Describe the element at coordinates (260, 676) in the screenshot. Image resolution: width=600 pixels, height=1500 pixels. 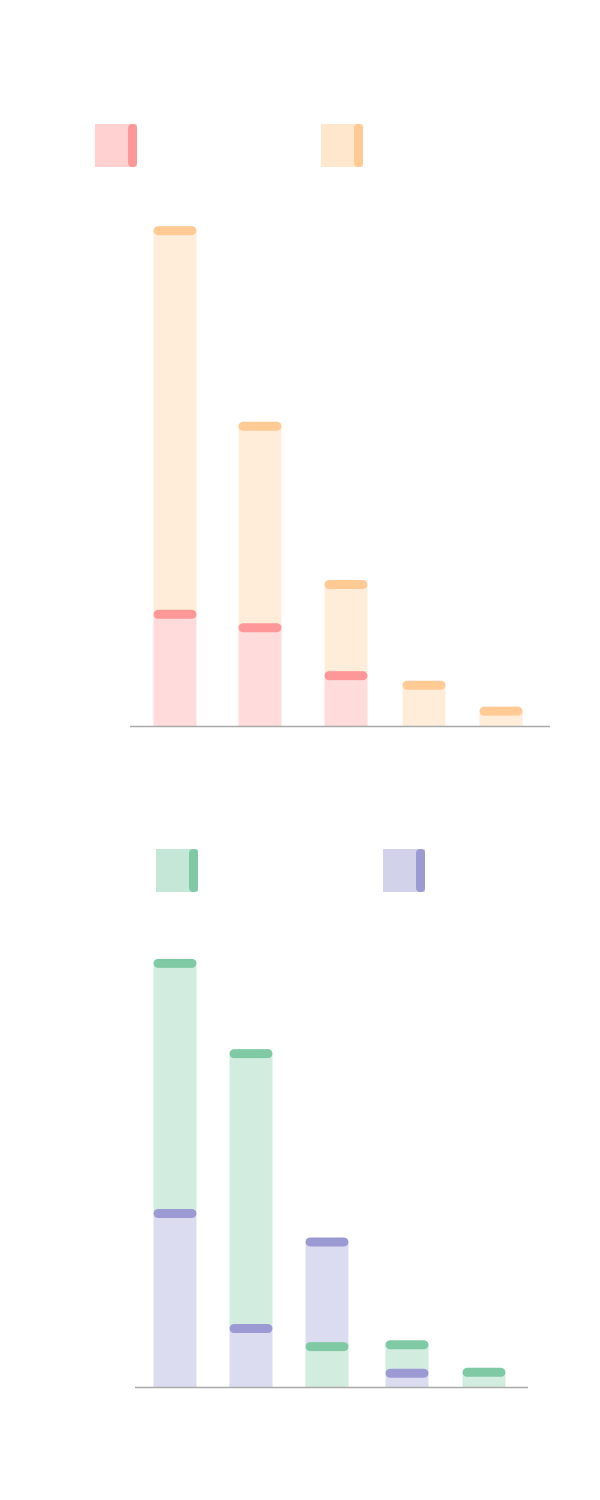
I see `bar-series1-cat2` at that location.